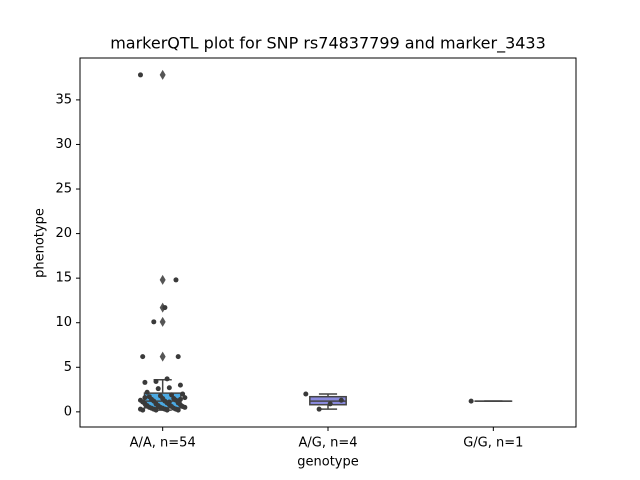 The image size is (640, 480). I want to click on x-tick-label: G/G, n=1, so click(493, 443).